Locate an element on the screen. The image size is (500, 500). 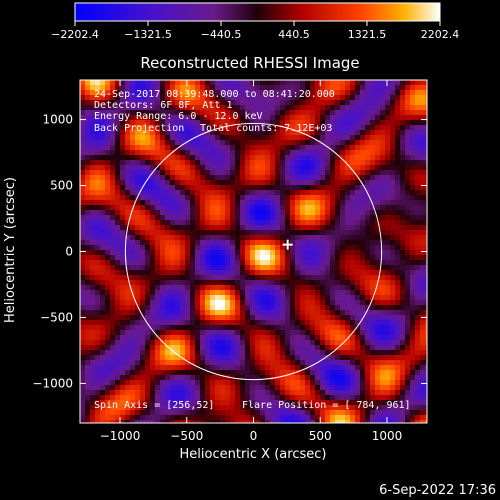
x-tick-label: 500 is located at coordinates (320, 436).